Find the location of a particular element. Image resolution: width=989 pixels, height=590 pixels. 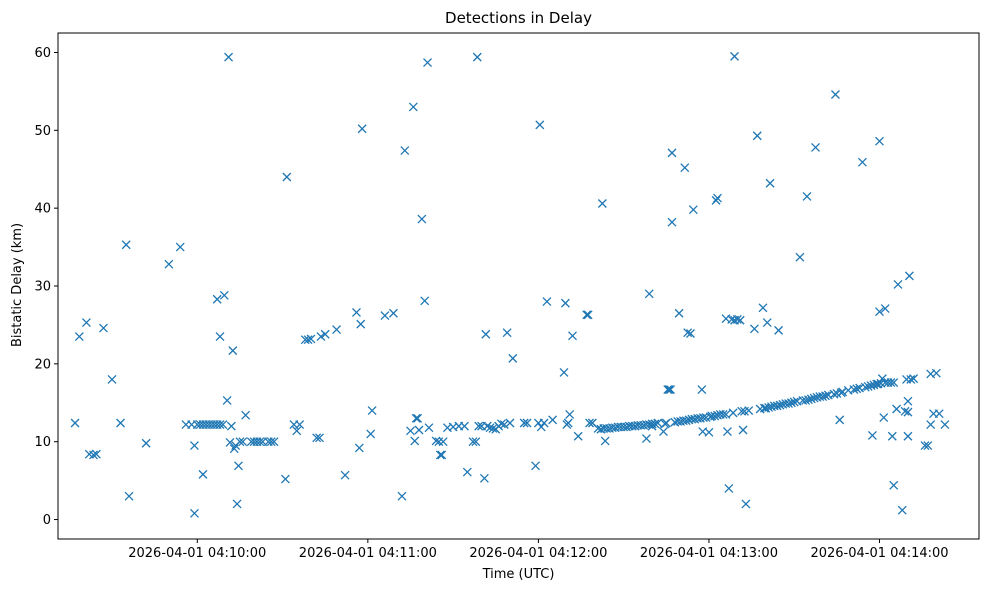

chart-title: Detections in Delay is located at coordinates (518, 18).